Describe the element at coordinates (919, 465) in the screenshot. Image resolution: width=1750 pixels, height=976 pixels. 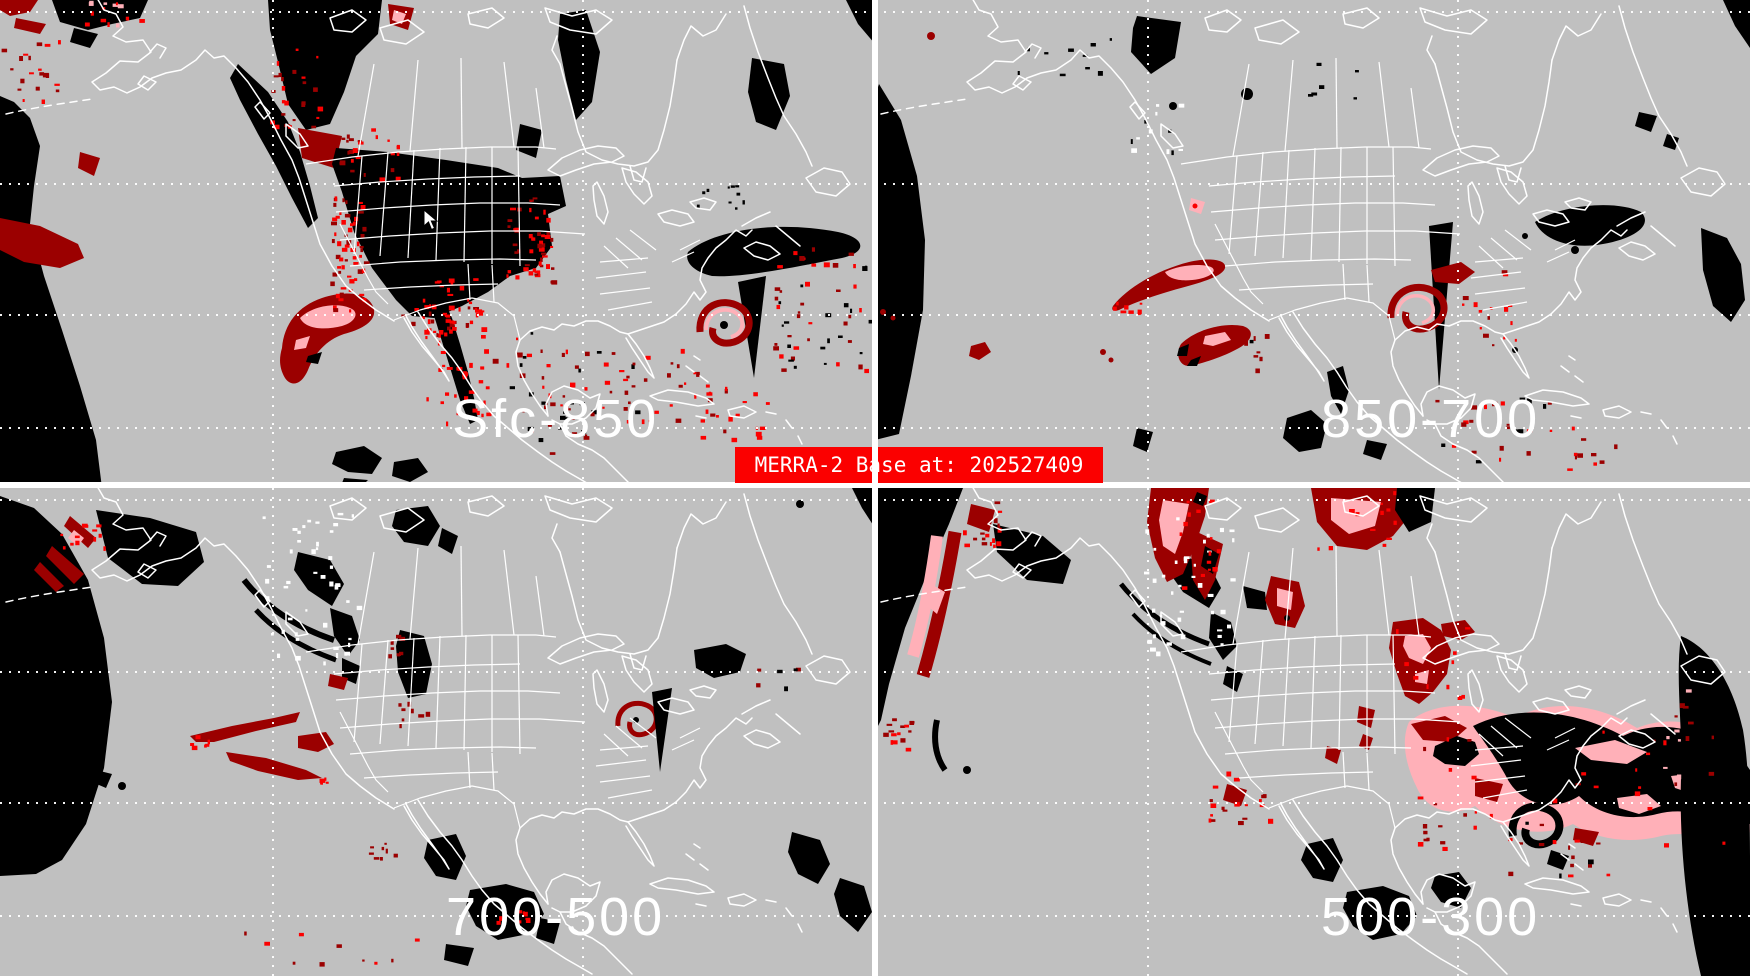
I see `base-time-banner: MERRA-2 Base at: 202527409` at that location.